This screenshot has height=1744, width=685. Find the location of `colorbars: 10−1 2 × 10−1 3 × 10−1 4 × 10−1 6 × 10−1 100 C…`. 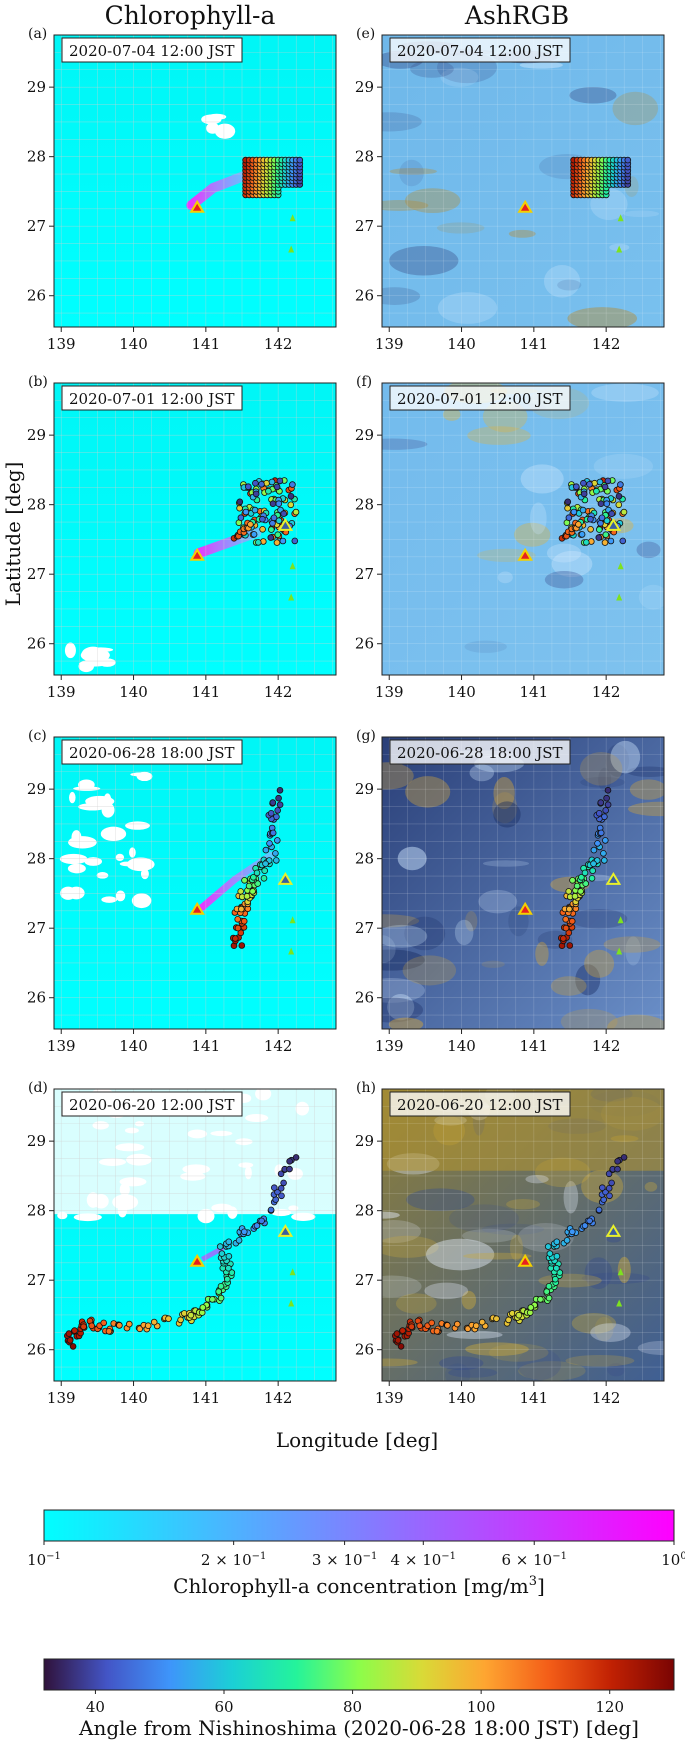

colorbars: 10−1 2 × 10−1 3 × 10−1 4 × 10−1 6 × 10−1 100 C… is located at coordinates (356, 1624).